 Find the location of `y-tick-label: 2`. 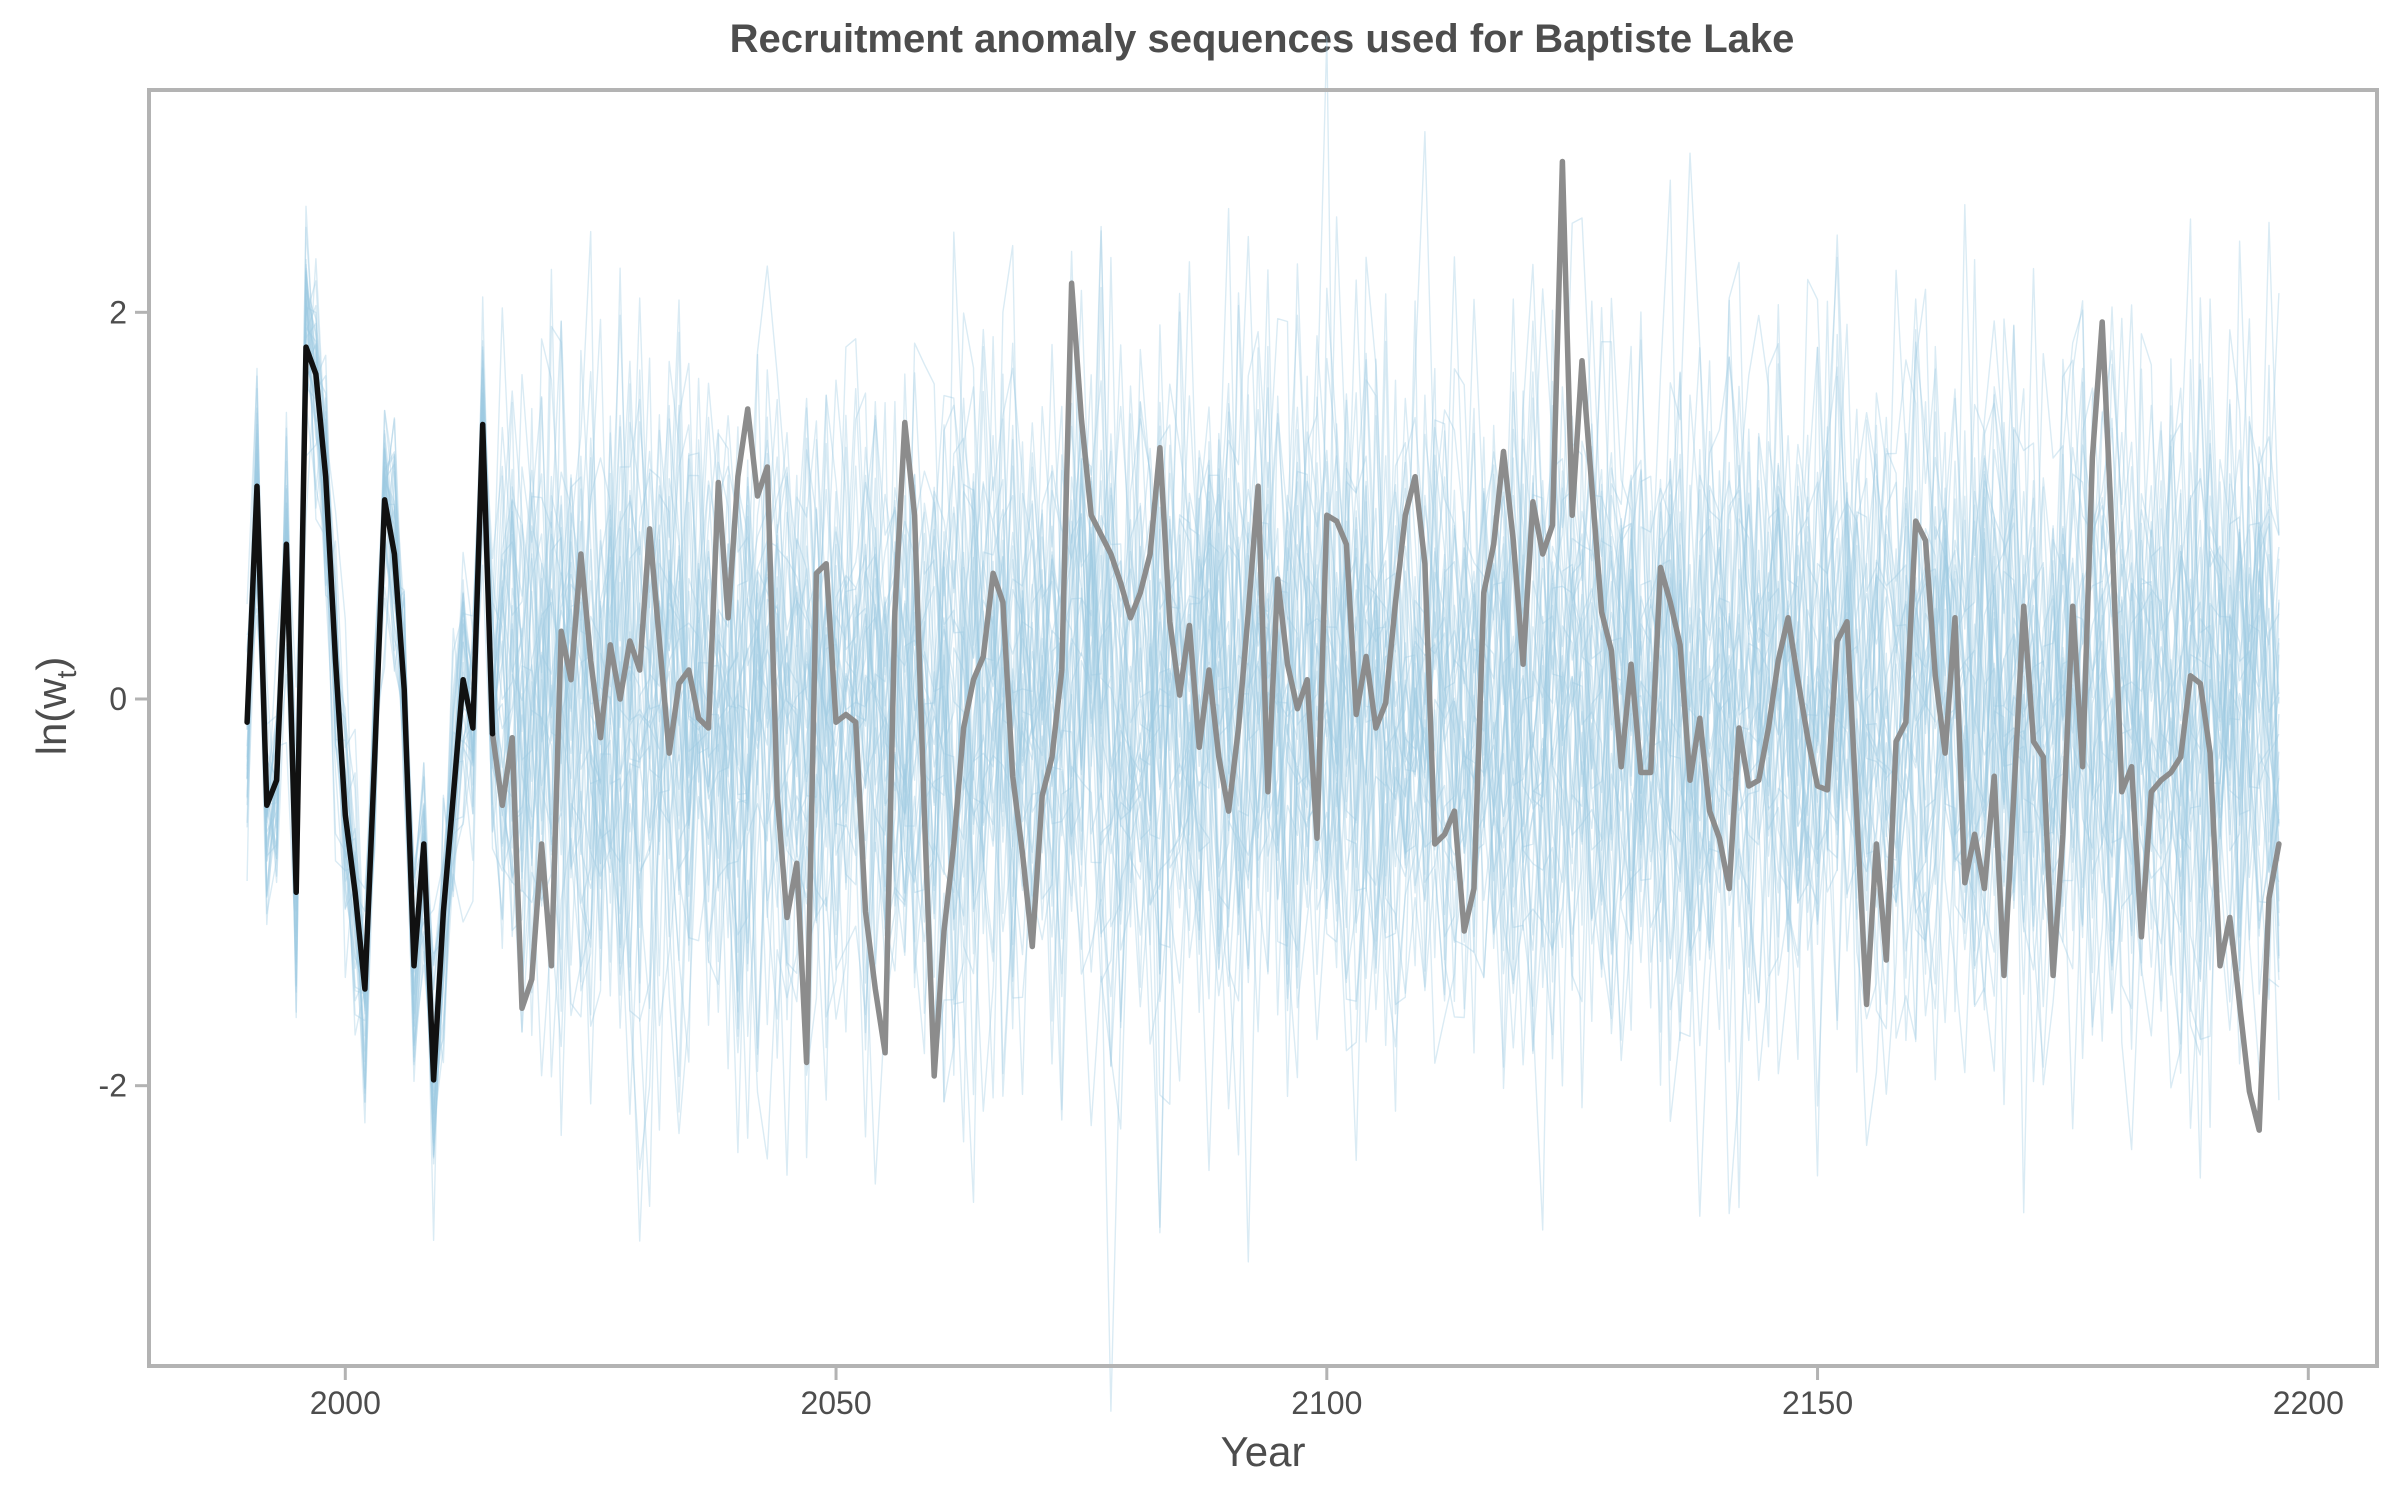

y-tick-label: 2 is located at coordinates (118, 312).